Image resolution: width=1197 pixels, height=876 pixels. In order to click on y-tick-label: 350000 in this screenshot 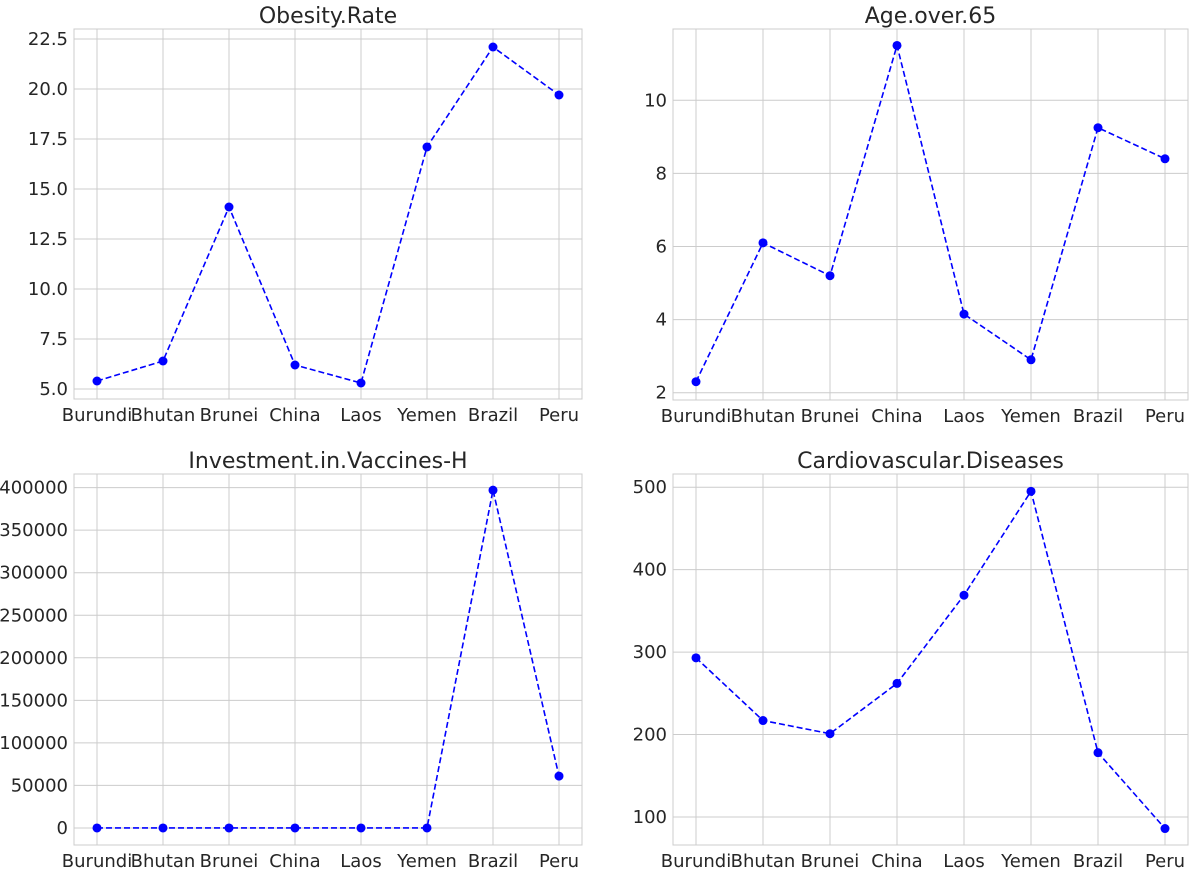, I will do `click(34, 530)`.